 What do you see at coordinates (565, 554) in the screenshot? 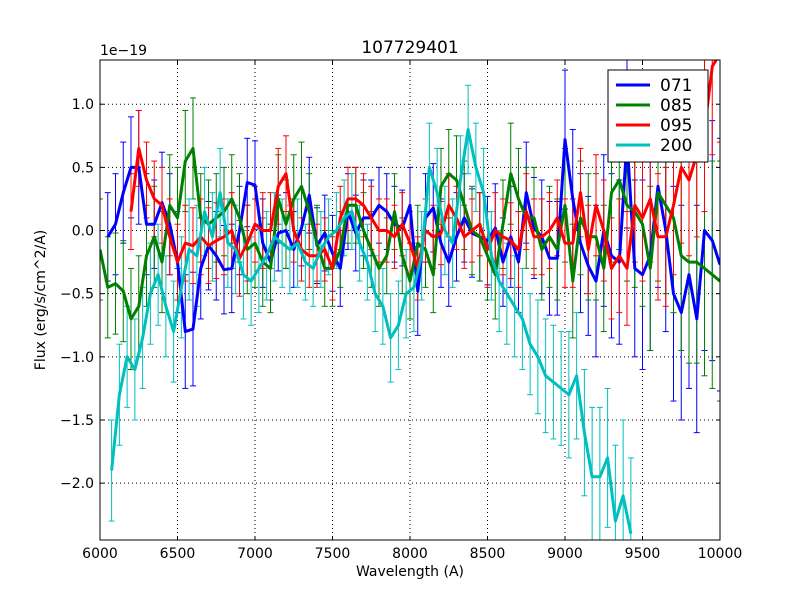
I see `x-tick-label: 9000` at bounding box center [565, 554].